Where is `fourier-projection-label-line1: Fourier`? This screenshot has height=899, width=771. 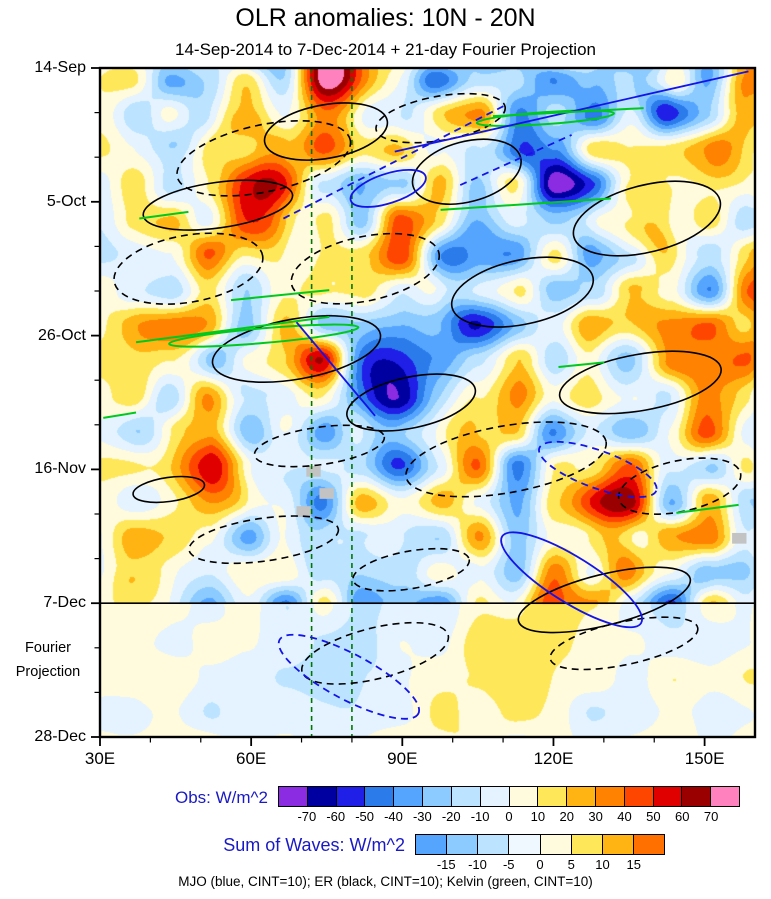
fourier-projection-label-line1: Fourier is located at coordinates (48, 648).